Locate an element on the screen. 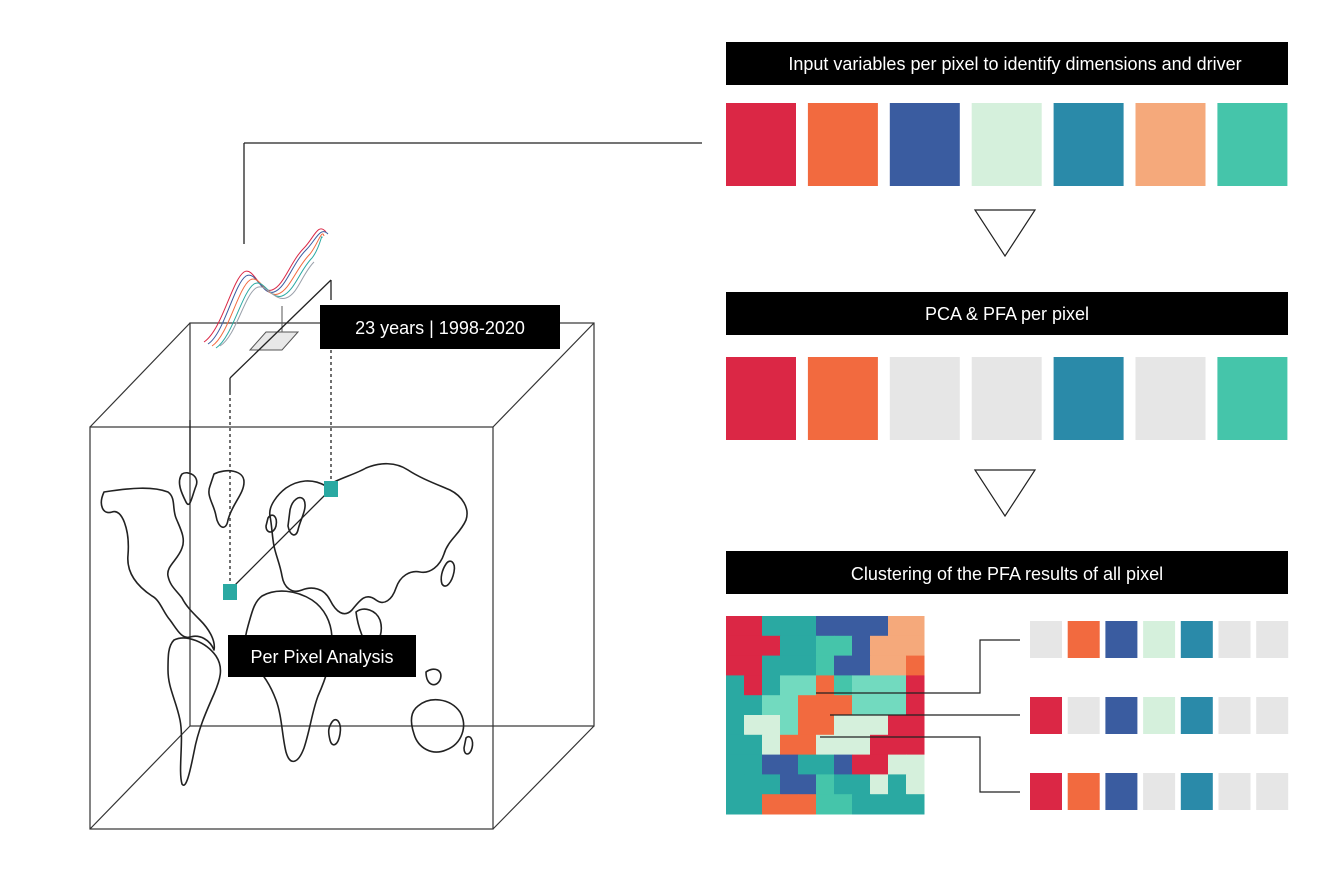  input-variables-banner is located at coordinates (1007, 63).